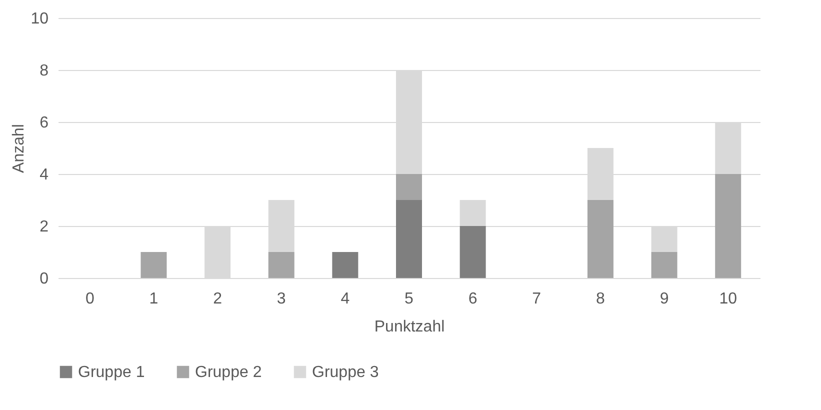  Describe the element at coordinates (537, 299) in the screenshot. I see `x-tick-label: 7` at that location.